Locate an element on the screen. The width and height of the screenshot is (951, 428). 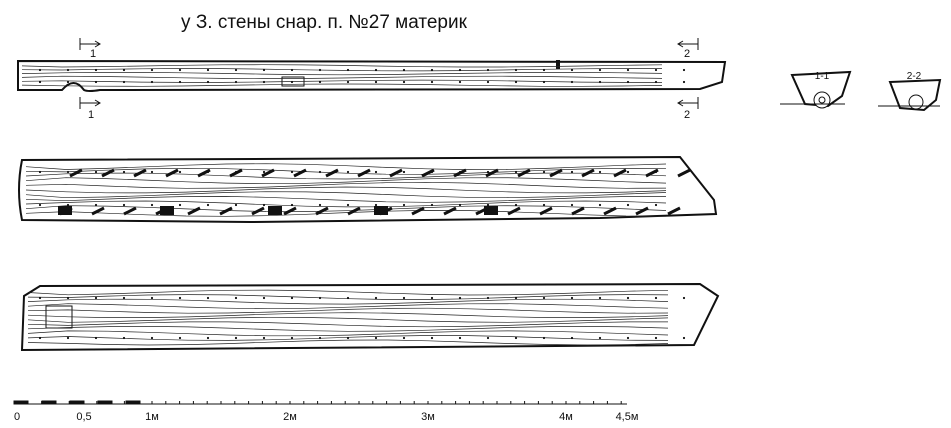
scale-label: 0,5 is located at coordinates (83, 417).